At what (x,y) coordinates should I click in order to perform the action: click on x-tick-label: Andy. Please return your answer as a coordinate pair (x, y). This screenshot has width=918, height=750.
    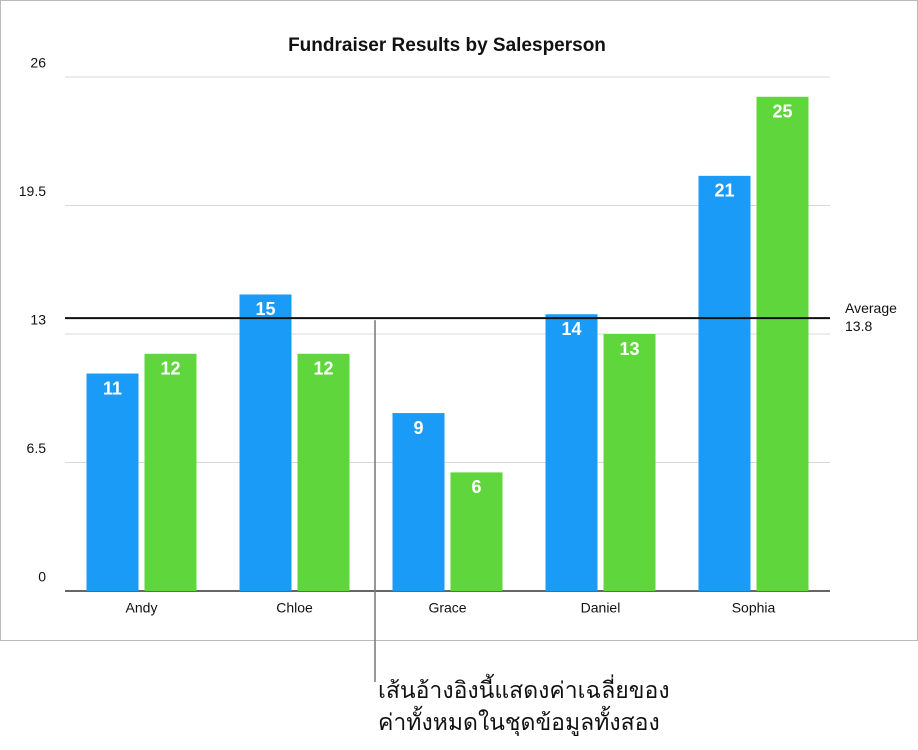
    Looking at the image, I should click on (142, 608).